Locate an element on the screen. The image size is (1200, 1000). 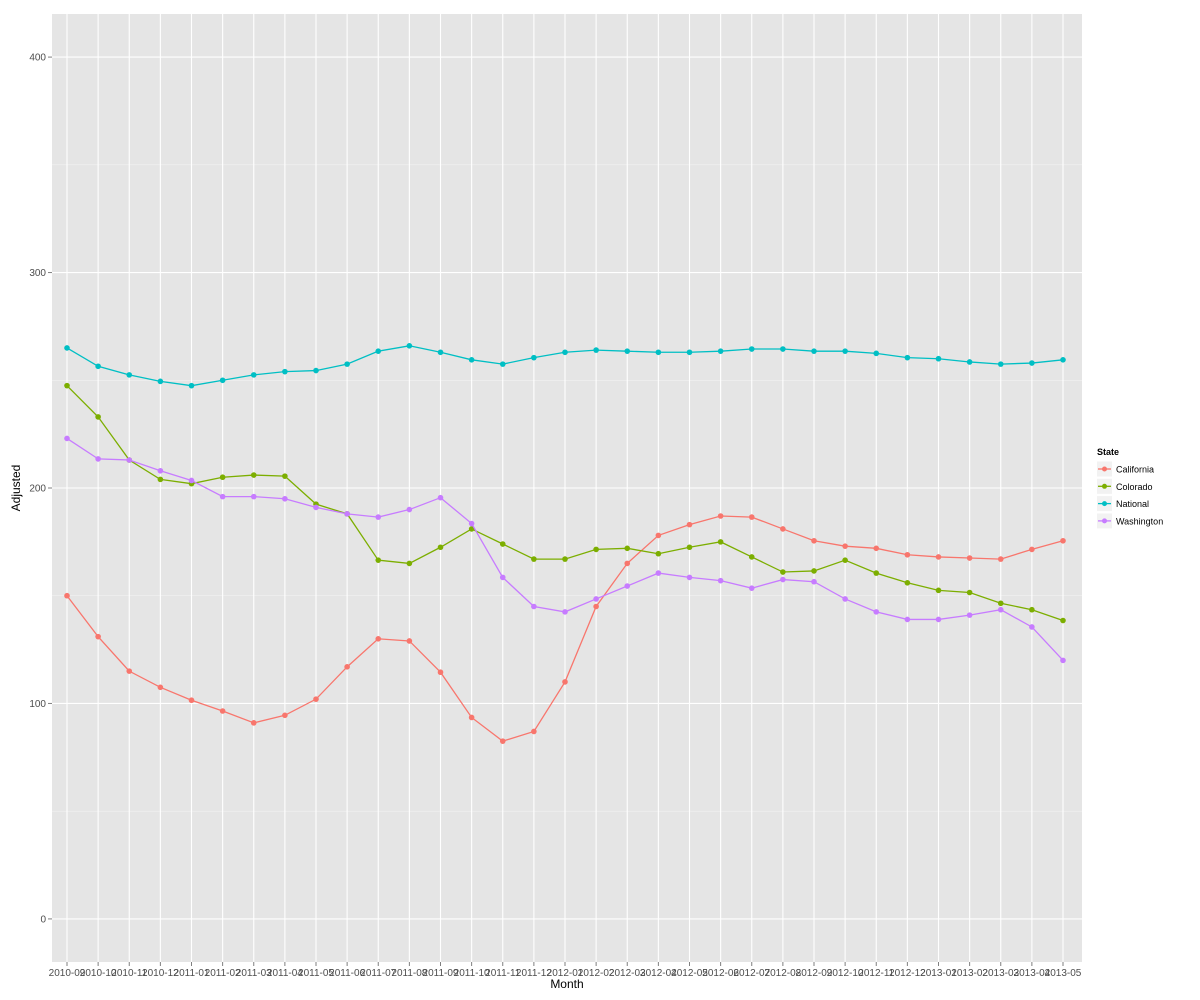
x-tick-label: 2013-02 is located at coordinates (969, 973).